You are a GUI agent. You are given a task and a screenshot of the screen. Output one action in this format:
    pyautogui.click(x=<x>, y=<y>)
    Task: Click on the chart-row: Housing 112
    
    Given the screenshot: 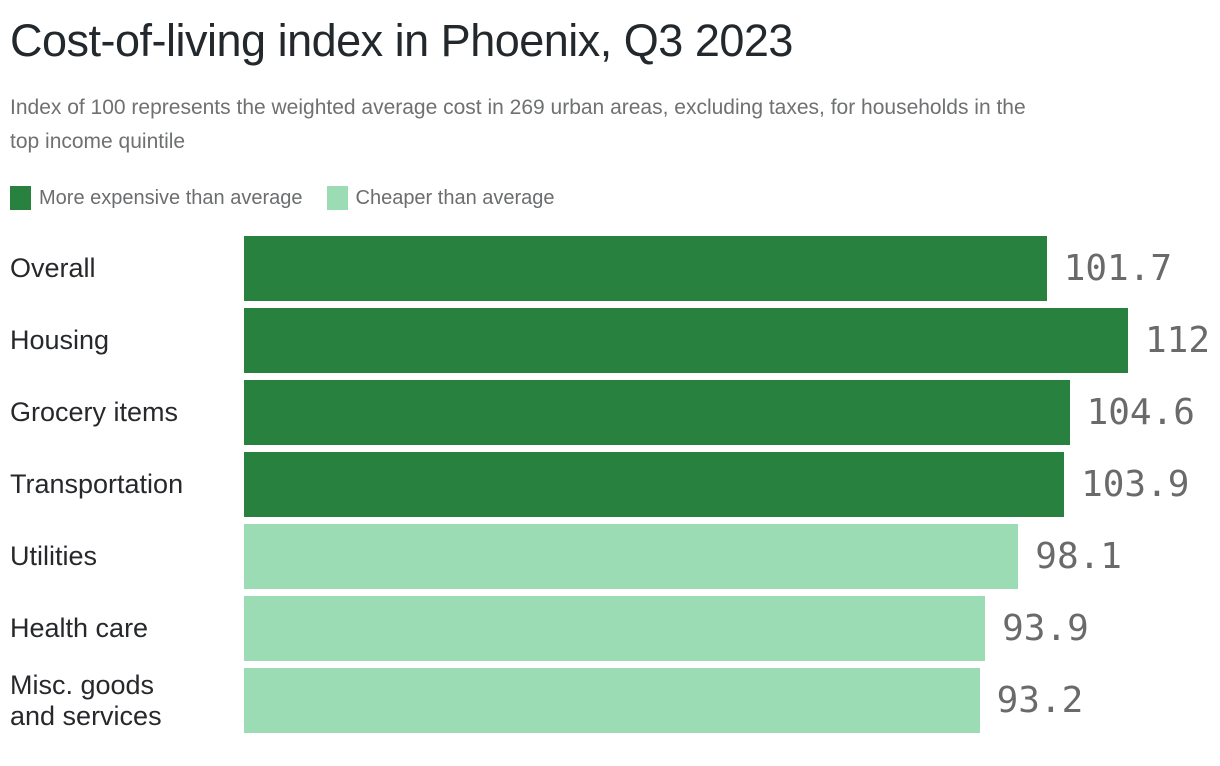 What is the action you would take?
    pyautogui.click(x=615, y=340)
    